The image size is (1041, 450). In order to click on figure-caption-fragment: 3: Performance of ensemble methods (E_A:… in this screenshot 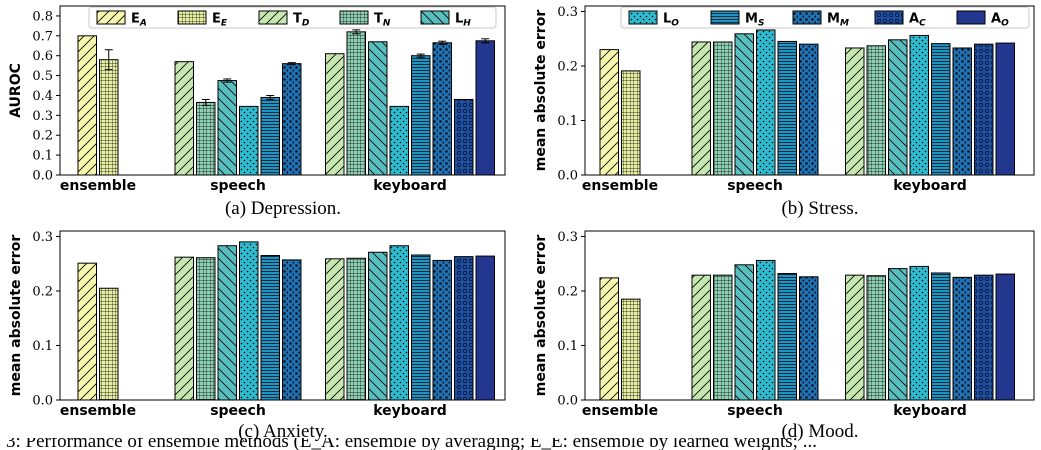, I will do `click(520, 444)`.